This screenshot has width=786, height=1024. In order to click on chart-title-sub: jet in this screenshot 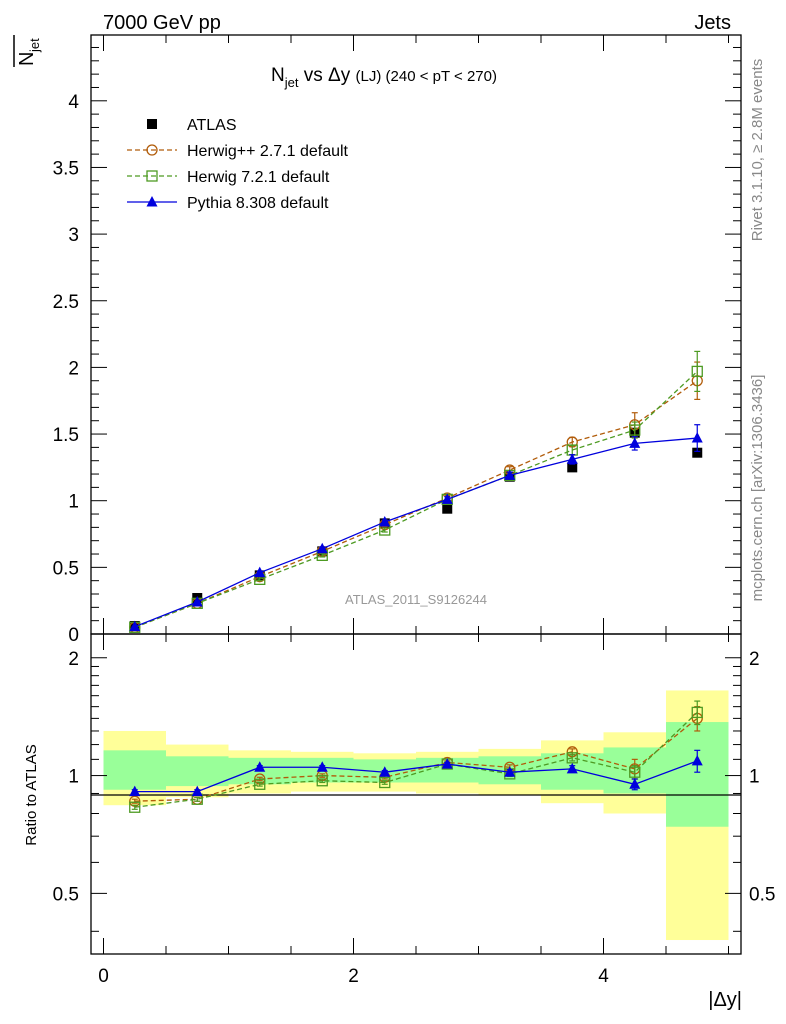, I will do `click(291, 82)`.